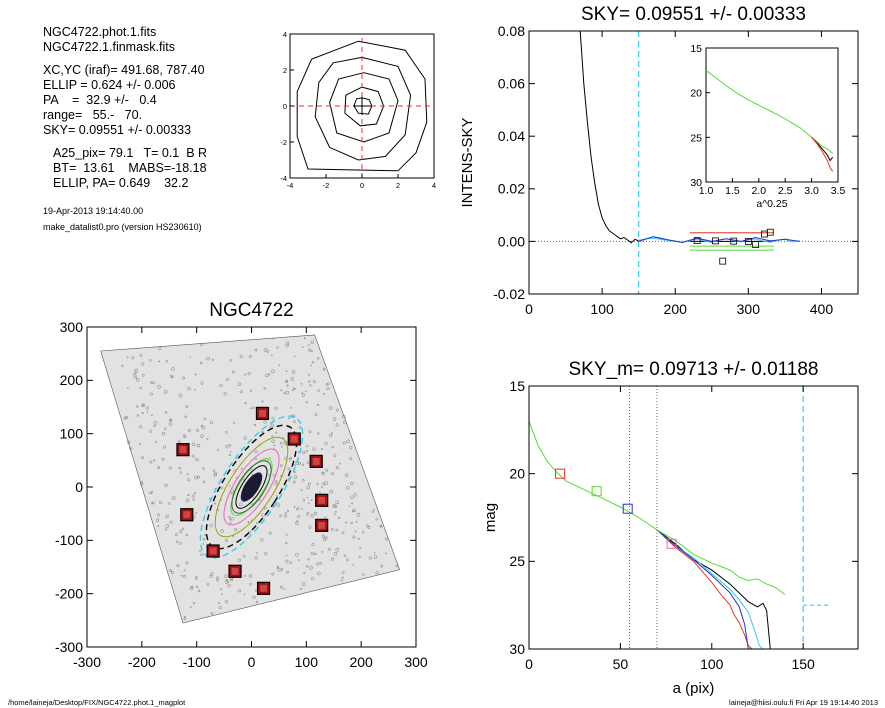 The width and height of the screenshot is (885, 708). Describe the element at coordinates (251, 487) in the screenshot. I see `isophote-ellipse` at that location.